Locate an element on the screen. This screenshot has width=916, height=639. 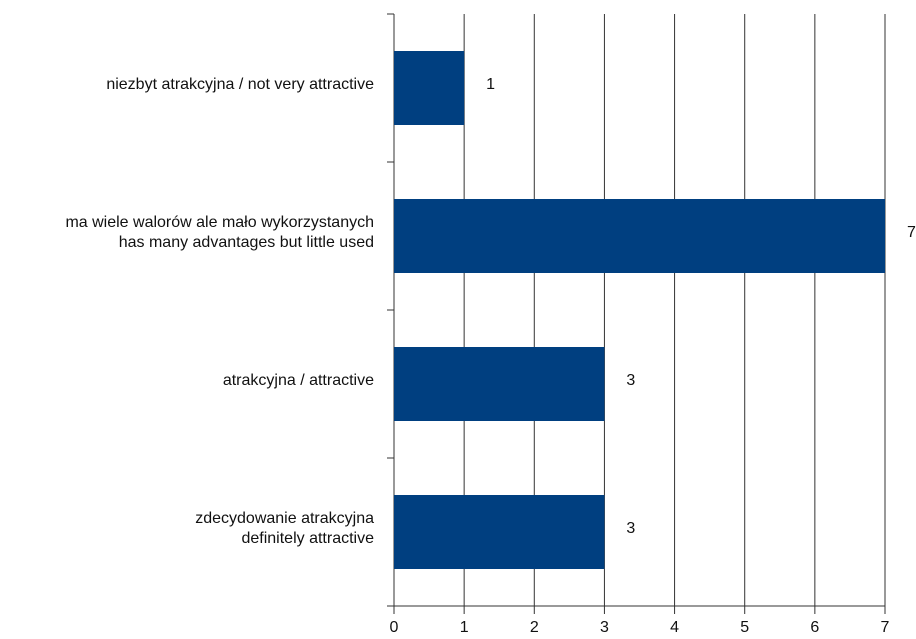
x-tick-label: 2 is located at coordinates (534, 627).